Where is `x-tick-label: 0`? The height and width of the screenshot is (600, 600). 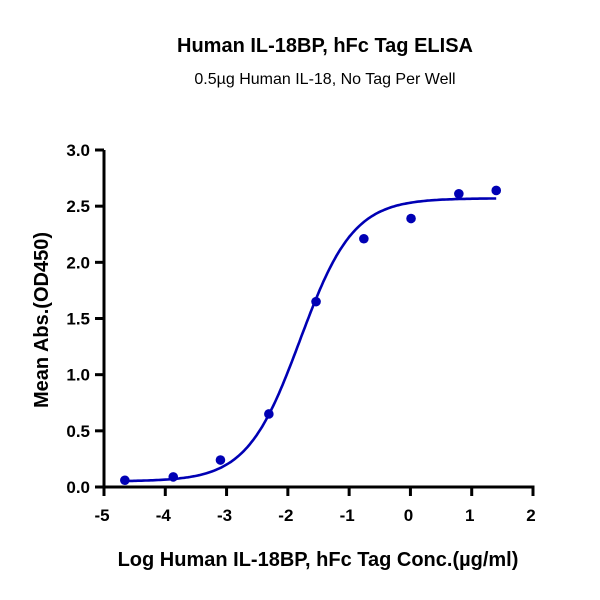
x-tick-label: 0 is located at coordinates (408, 515).